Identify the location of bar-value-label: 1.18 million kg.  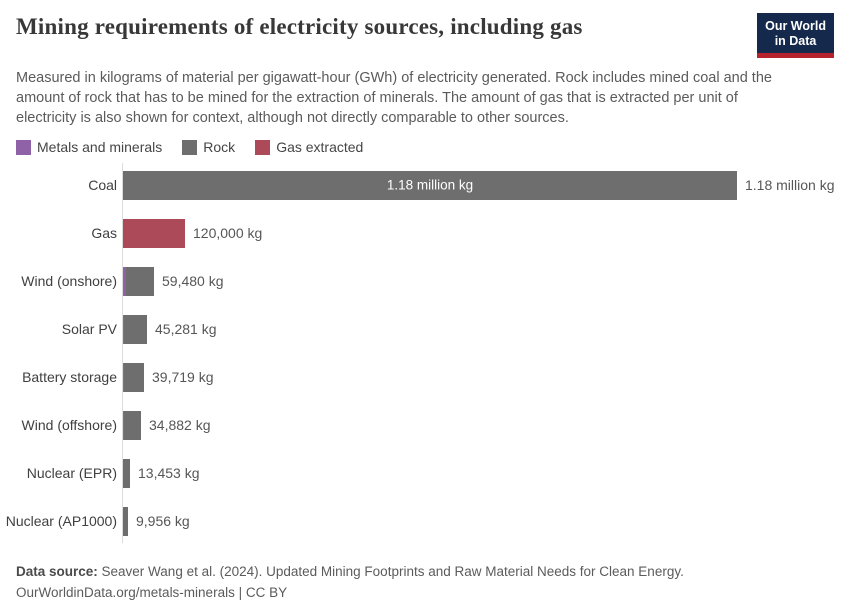
(790, 185).